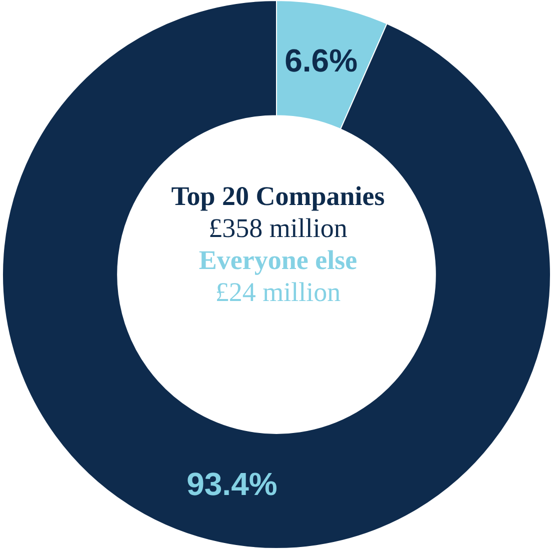  What do you see at coordinates (278, 260) in the screenshot?
I see `slice-label: Everyone else` at bounding box center [278, 260].